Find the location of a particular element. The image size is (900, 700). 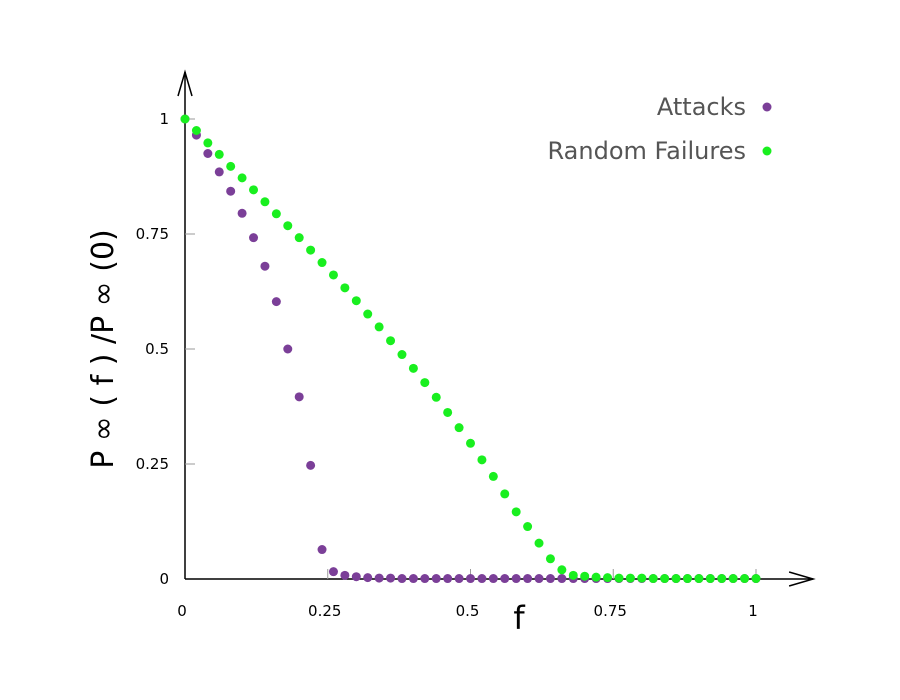

y-tick-label: 0.75 is located at coordinates (152, 234).